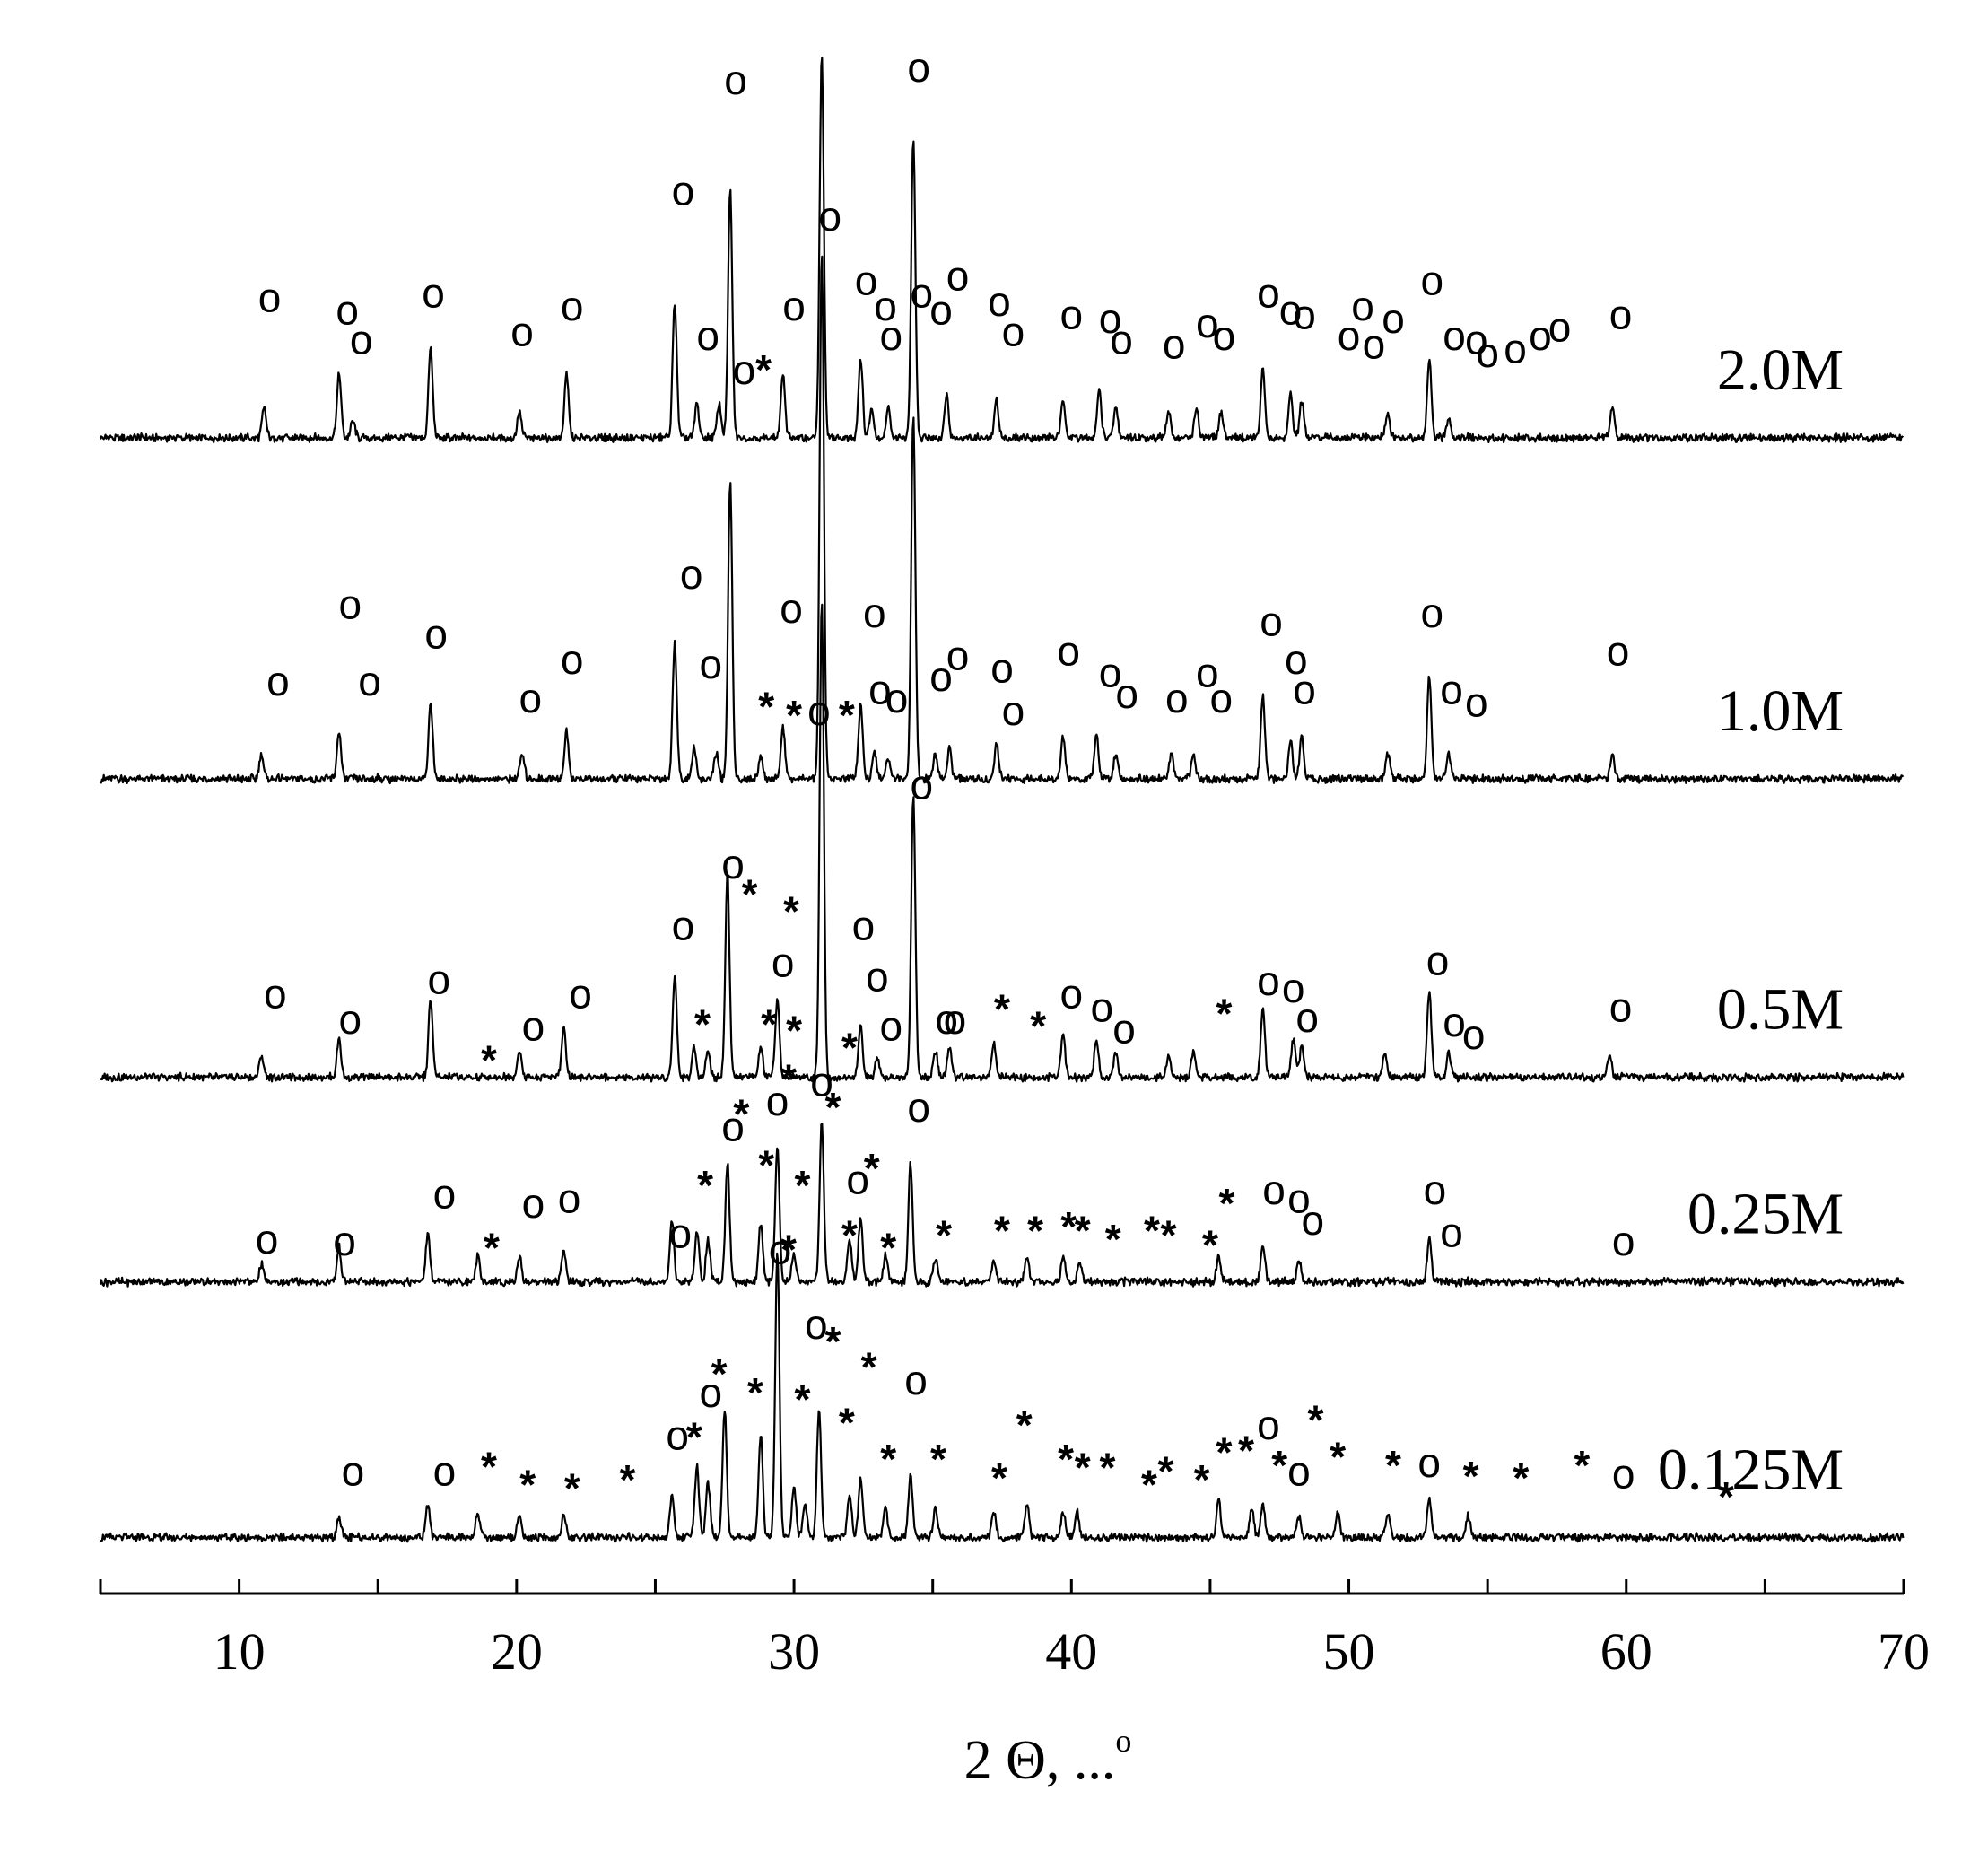  Describe the element at coordinates (240, 1651) in the screenshot. I see `x-tick-label: 10` at that location.